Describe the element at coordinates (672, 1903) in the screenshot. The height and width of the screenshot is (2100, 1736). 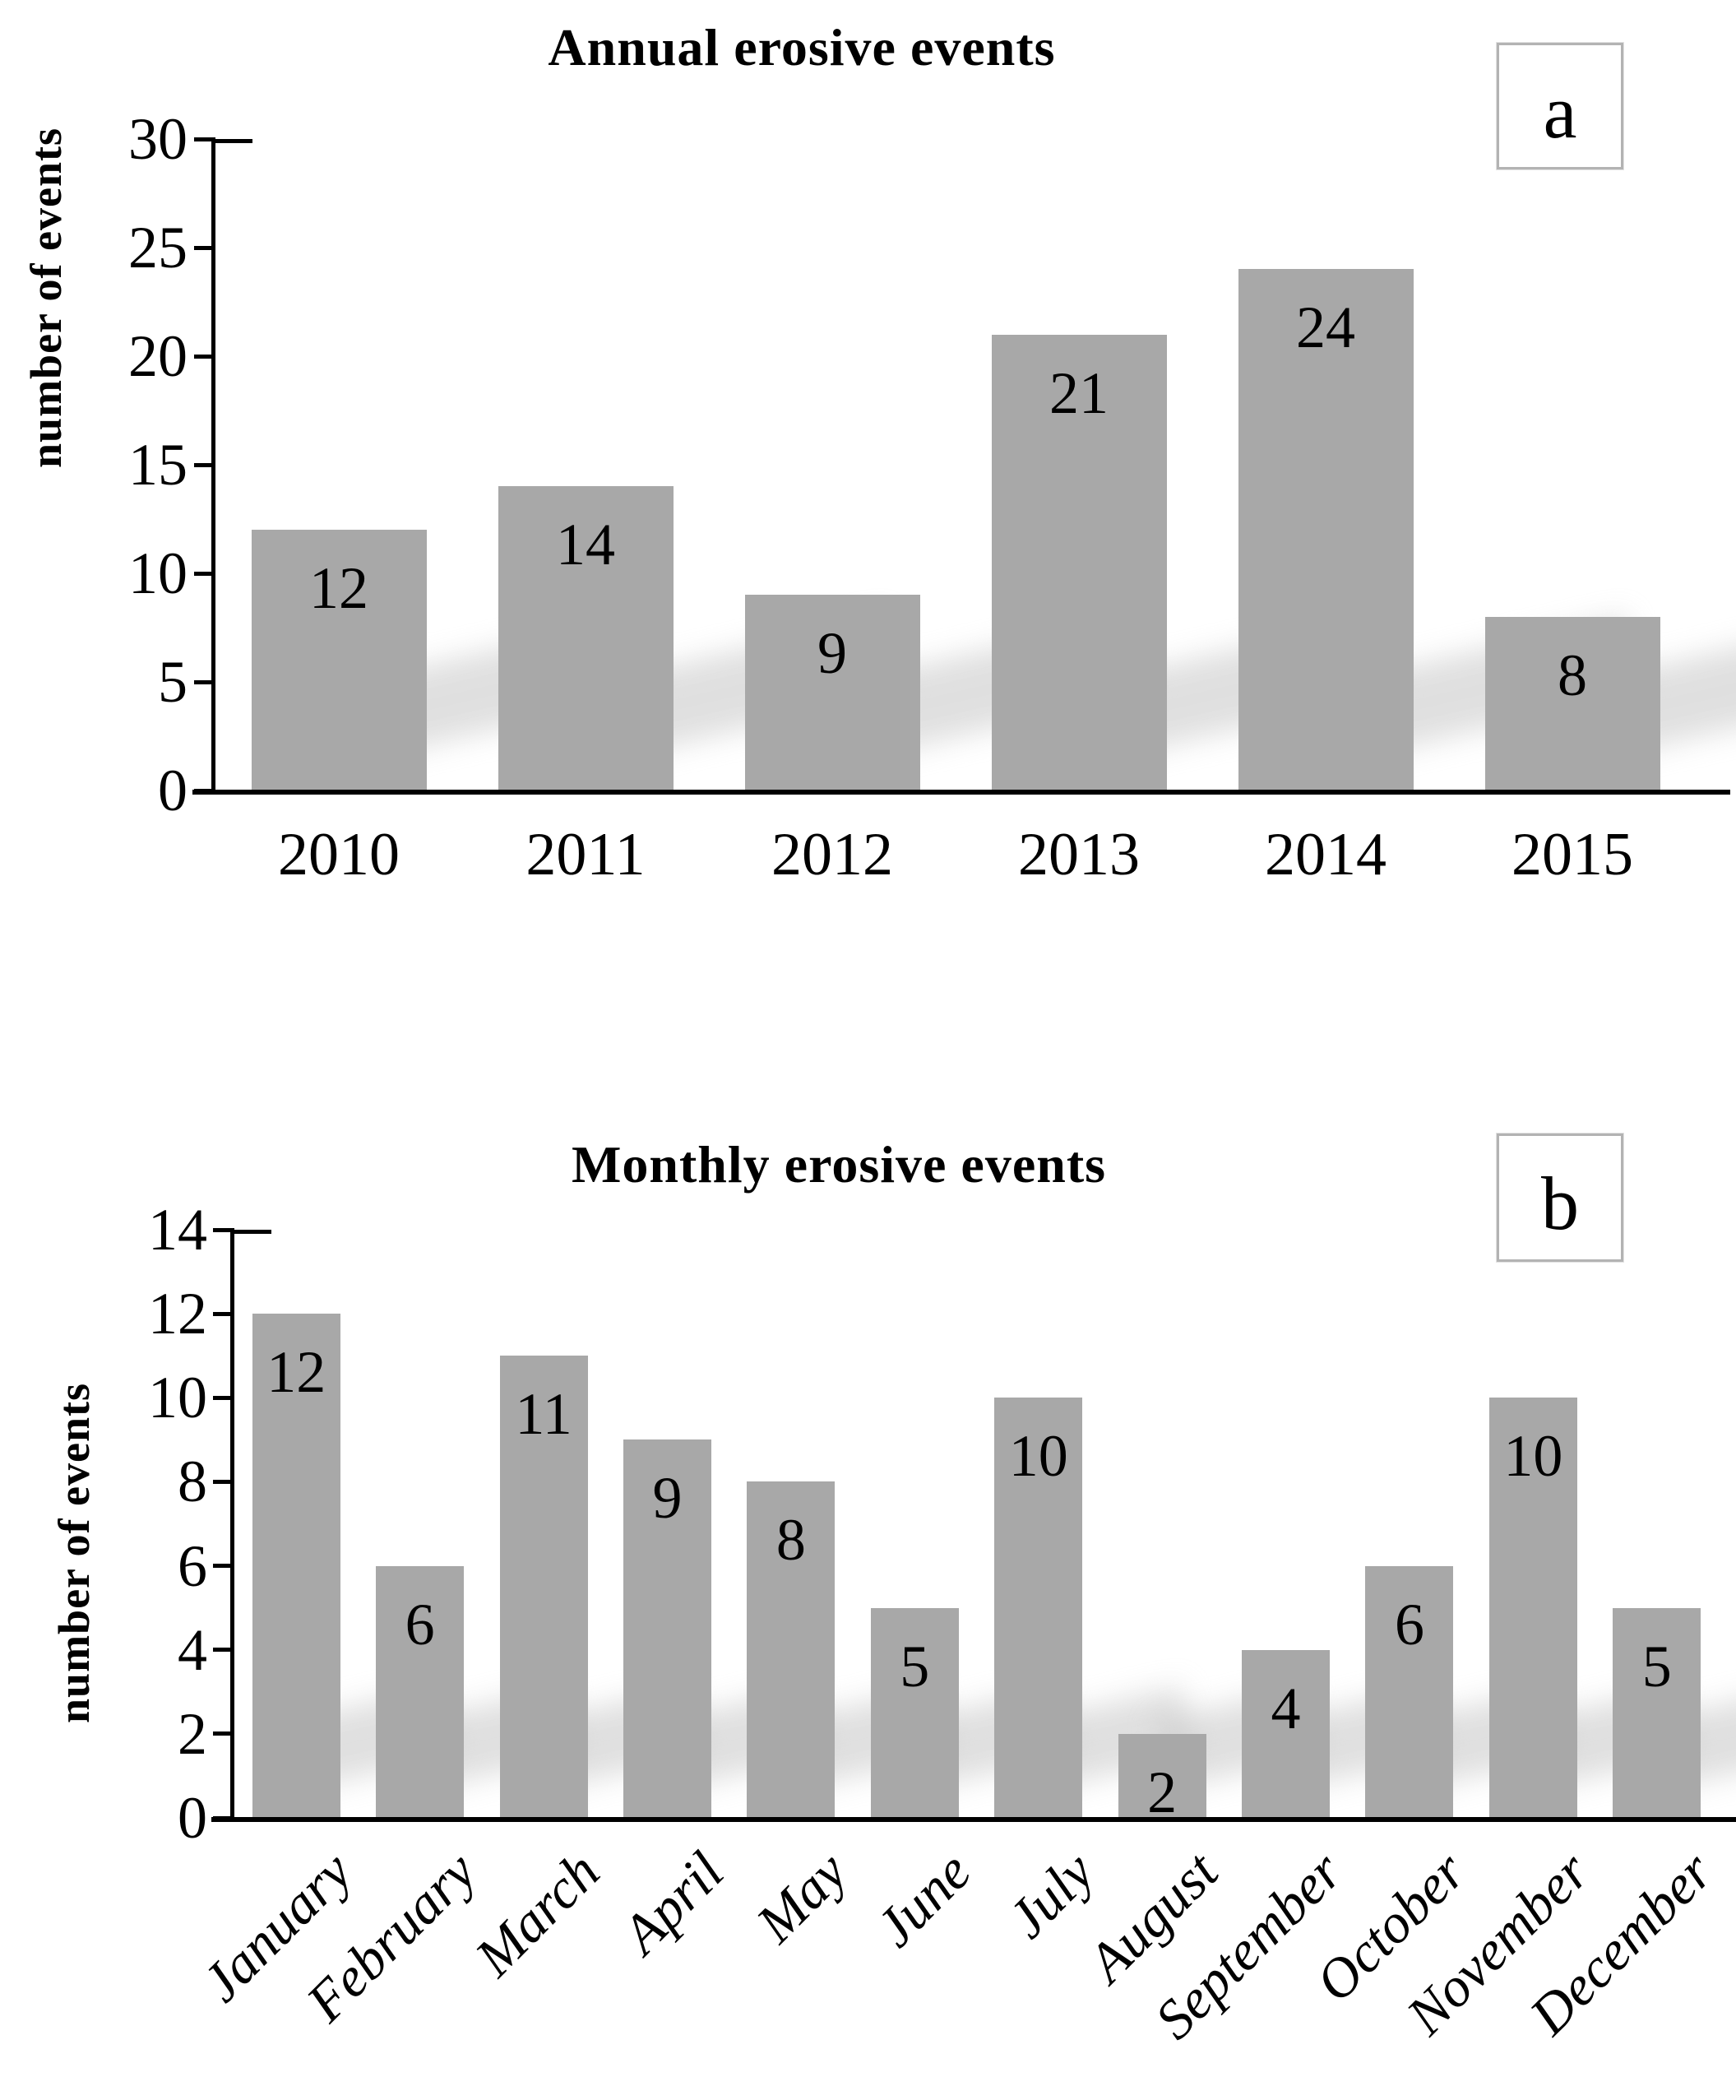
I see `x-tick-label: April` at that location.